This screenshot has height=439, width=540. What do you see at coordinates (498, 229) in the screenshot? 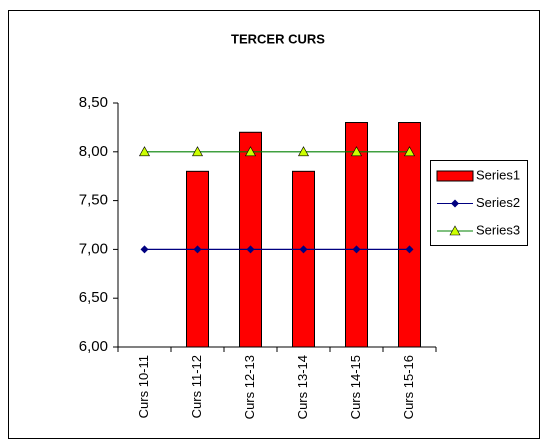
I see `legend-label: Series3` at bounding box center [498, 229].